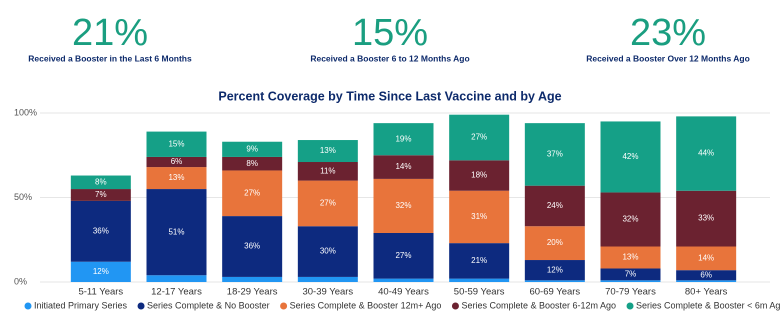 The height and width of the screenshot is (316, 780). What do you see at coordinates (25, 112) in the screenshot?
I see `y-tick-label: 100%` at bounding box center [25, 112].